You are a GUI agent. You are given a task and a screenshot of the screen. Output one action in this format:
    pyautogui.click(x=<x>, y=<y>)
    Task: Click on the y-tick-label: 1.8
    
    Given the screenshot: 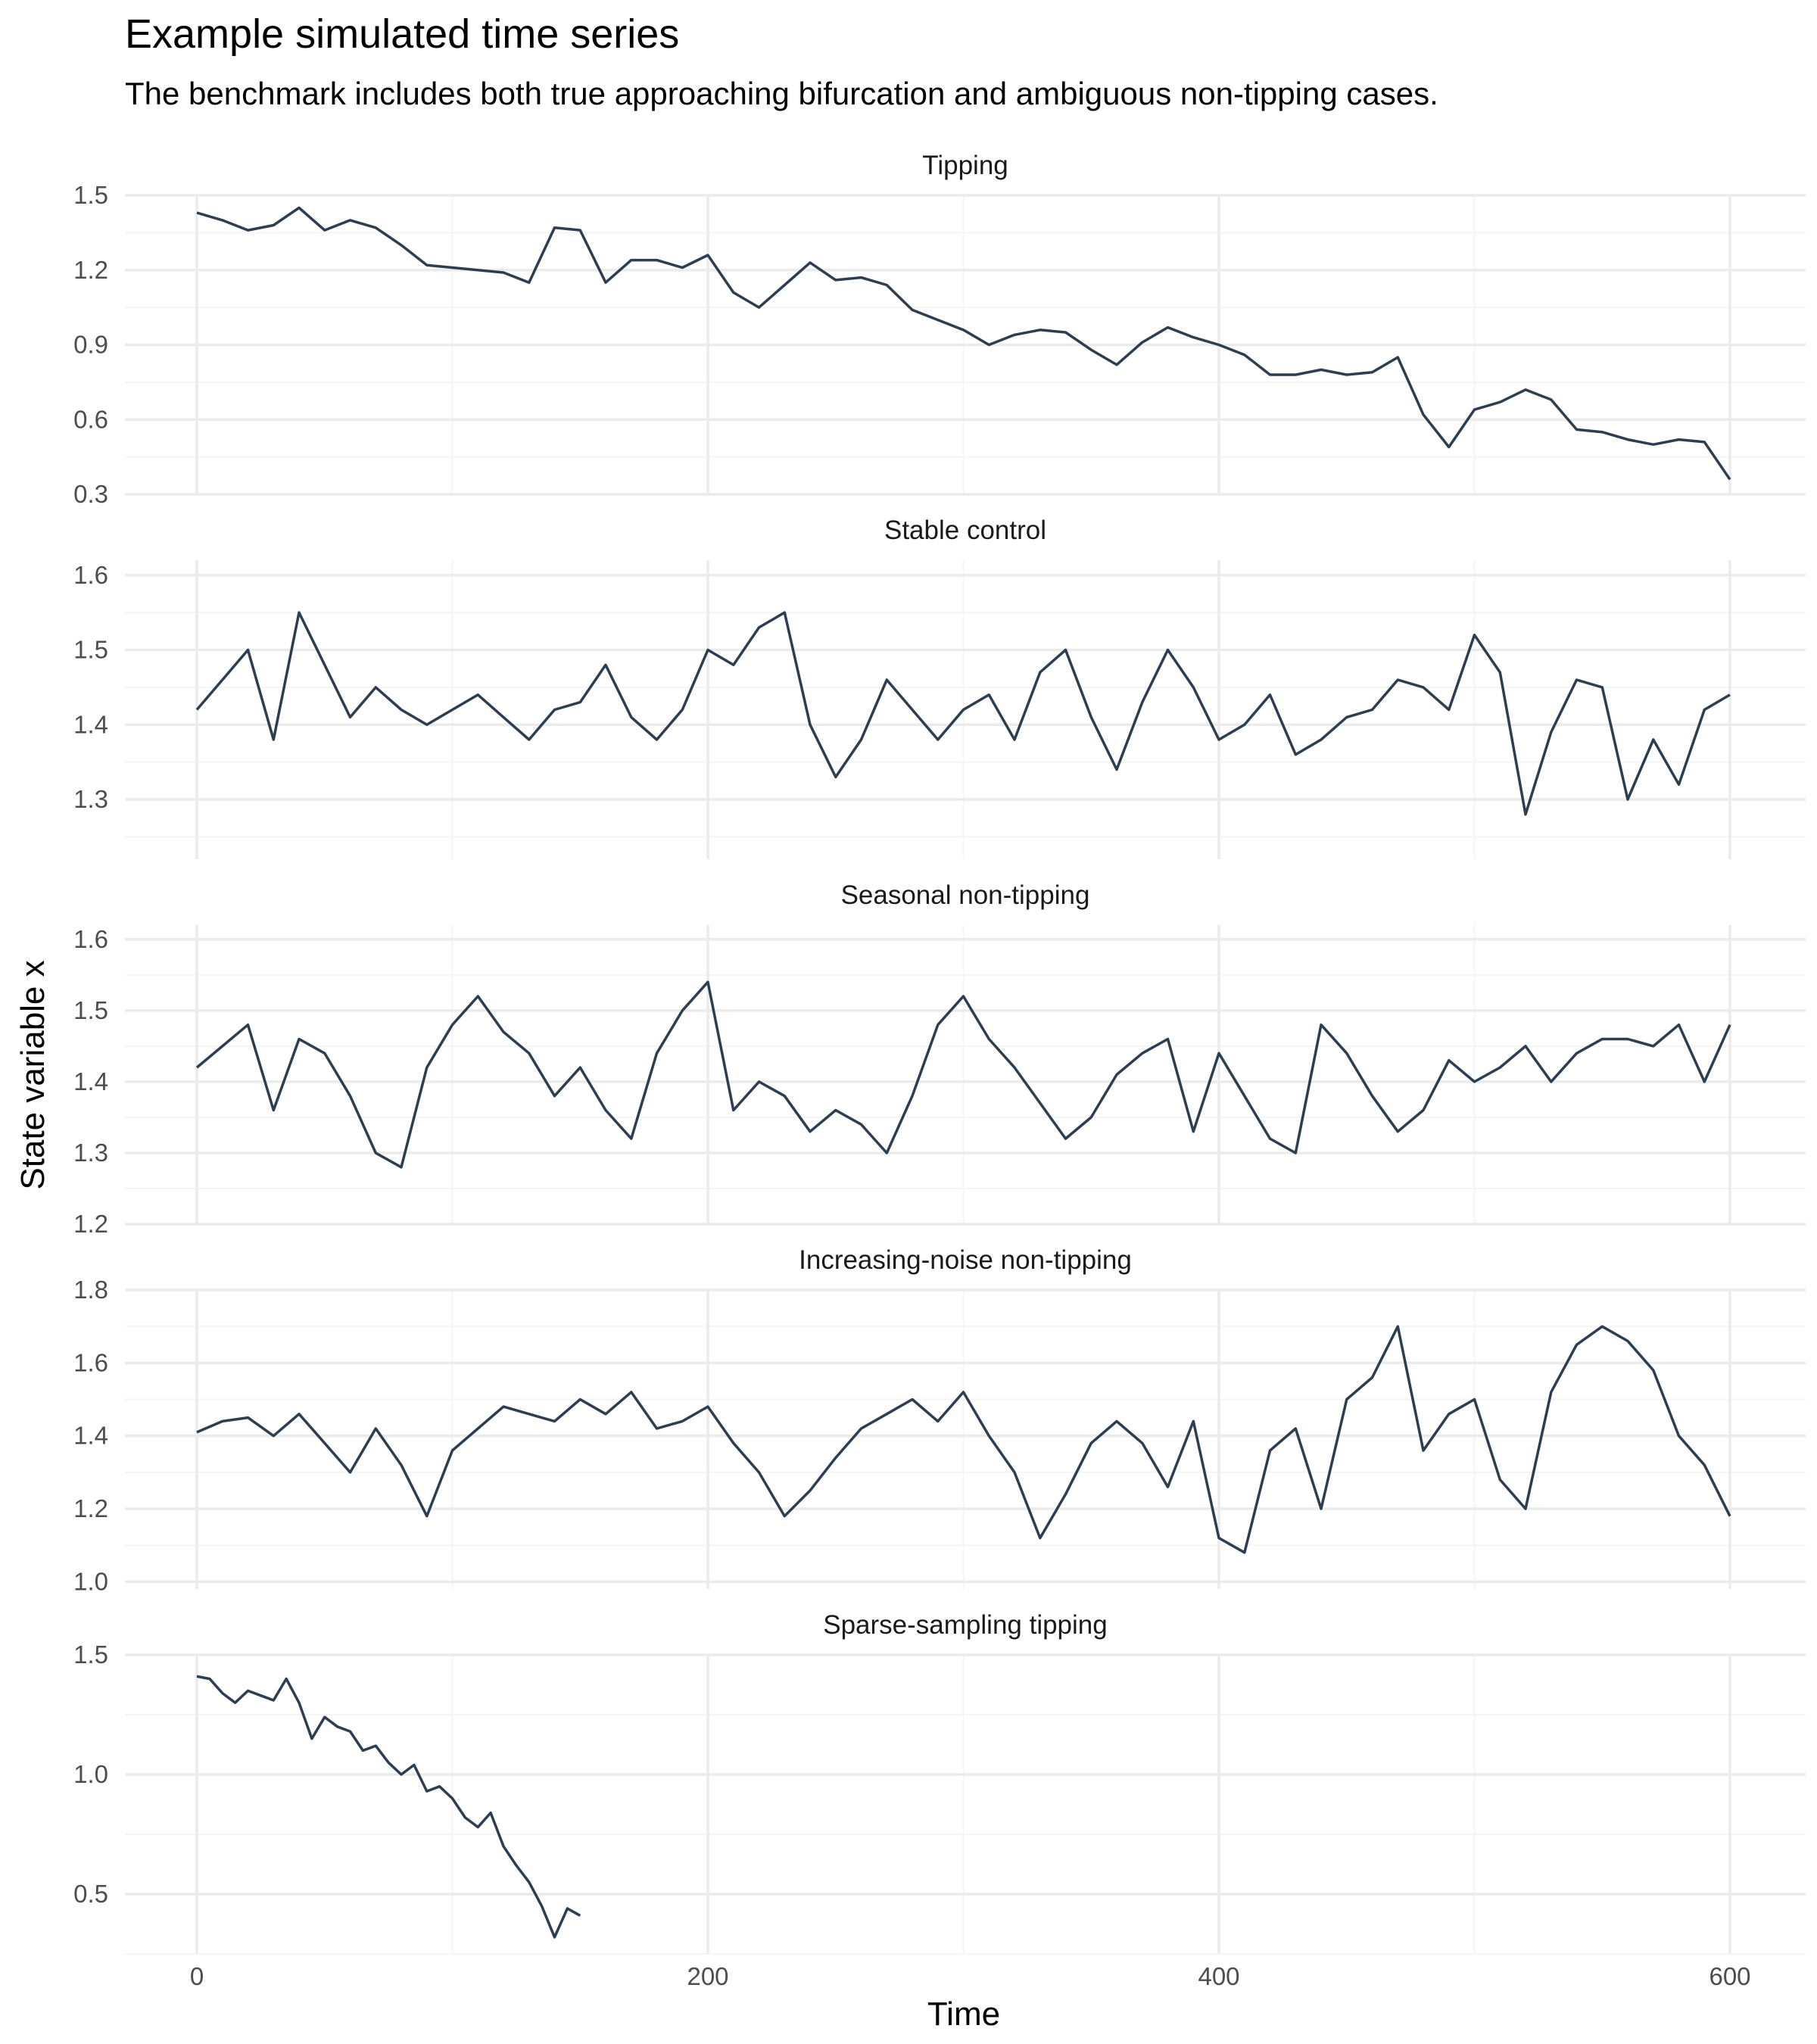 What is the action you would take?
    pyautogui.click(x=90, y=1290)
    